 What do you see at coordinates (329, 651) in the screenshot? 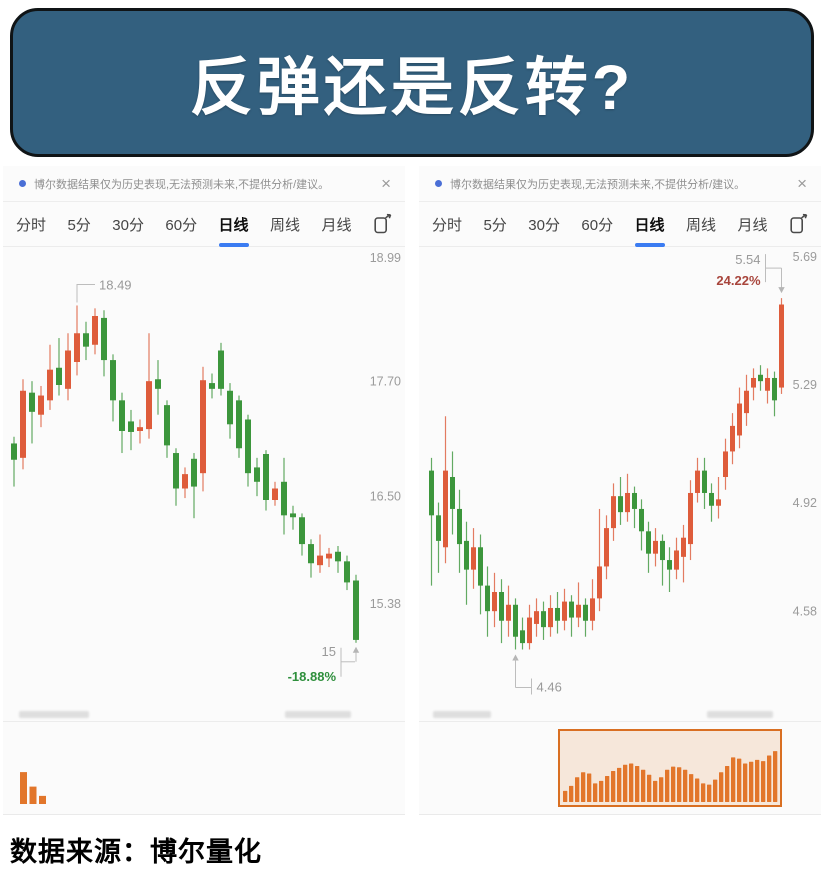
I see `svg-text: 15` at bounding box center [329, 651].